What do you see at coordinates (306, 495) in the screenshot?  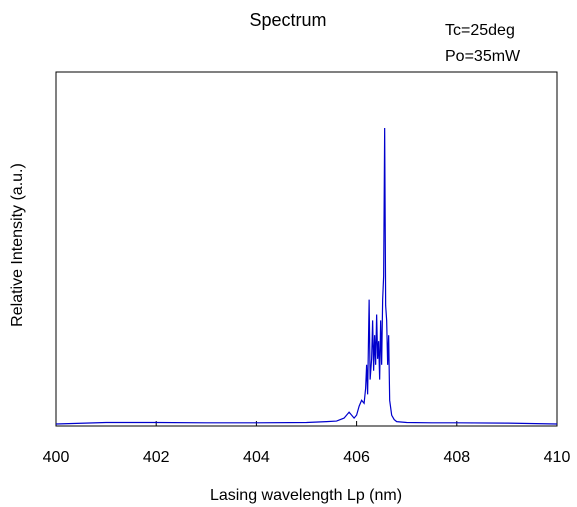 I see `x-axis-label: Lasing wavelength Lp (nm)` at bounding box center [306, 495].